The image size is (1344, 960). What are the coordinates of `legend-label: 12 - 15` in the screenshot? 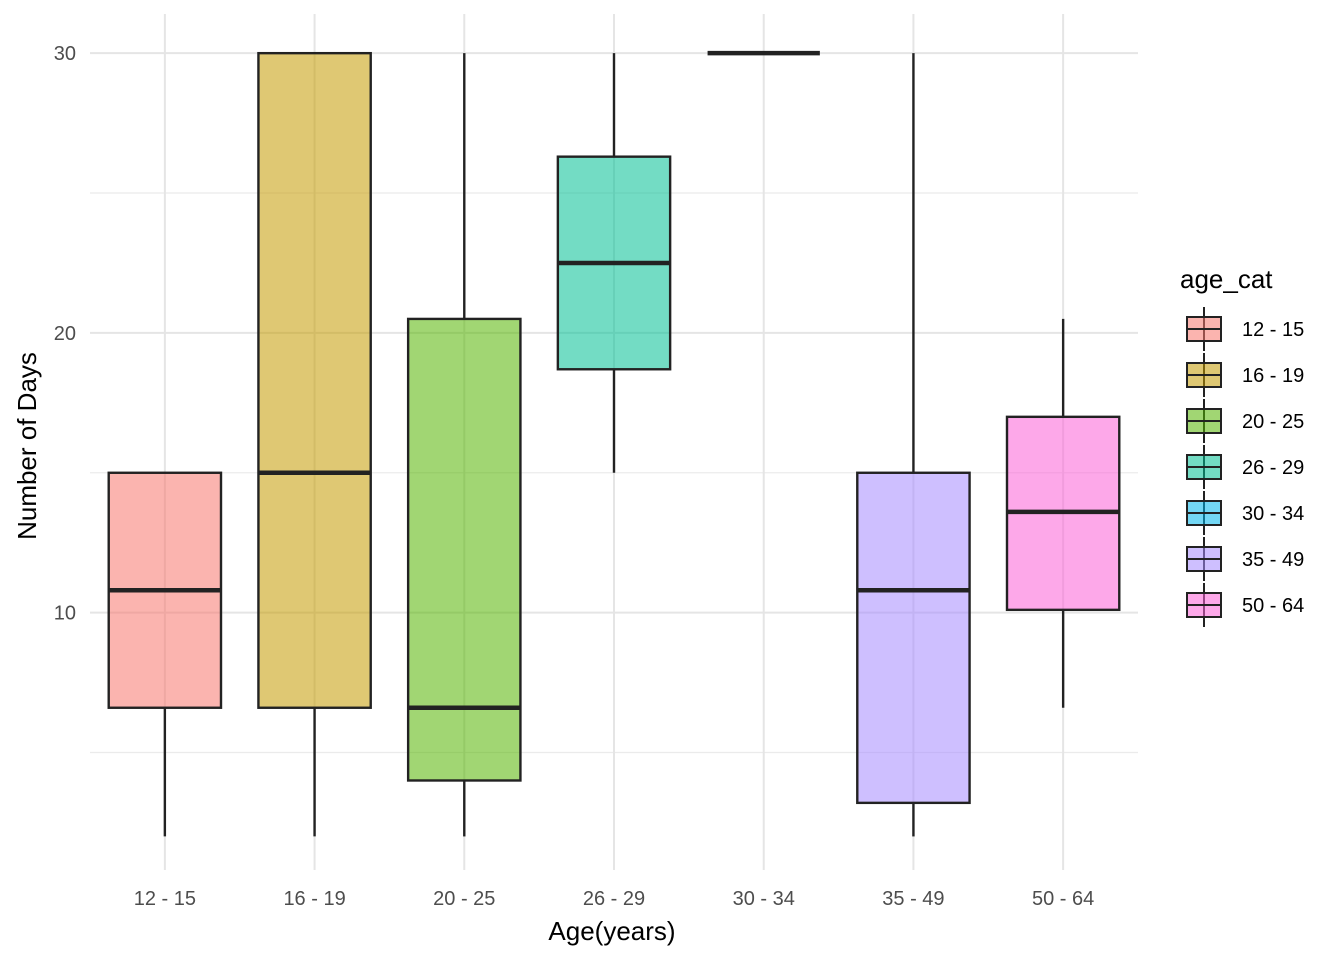 It's located at (1273, 330).